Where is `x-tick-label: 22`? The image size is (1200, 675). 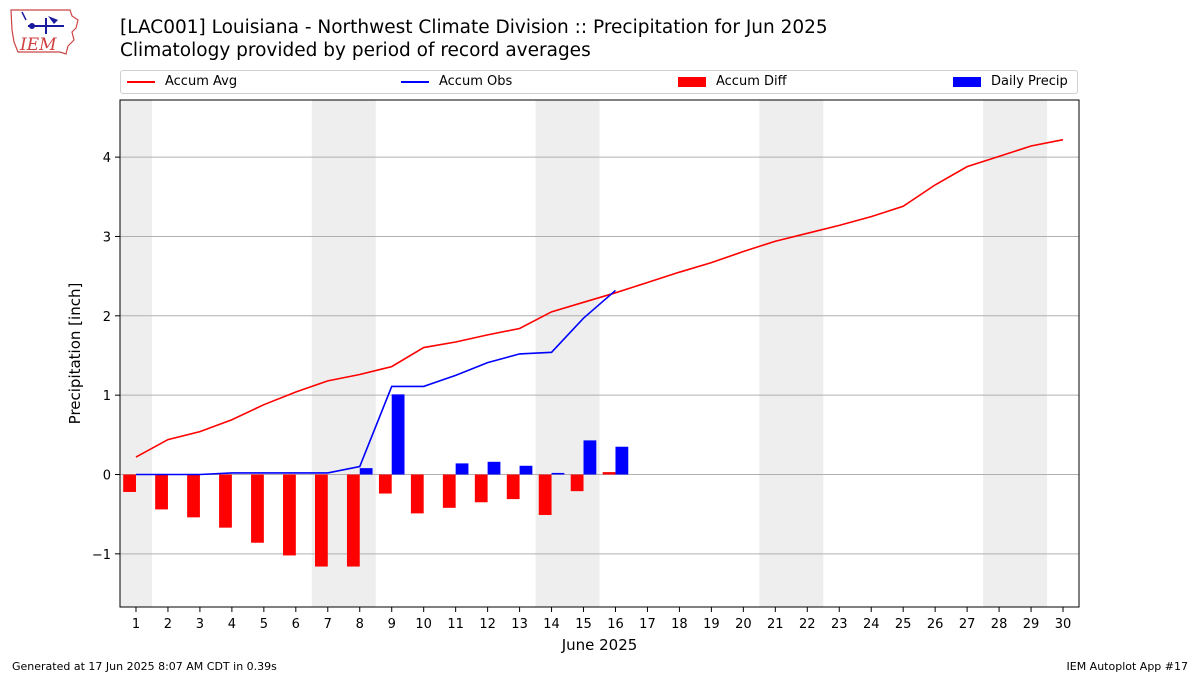
x-tick-label: 22 is located at coordinates (807, 624).